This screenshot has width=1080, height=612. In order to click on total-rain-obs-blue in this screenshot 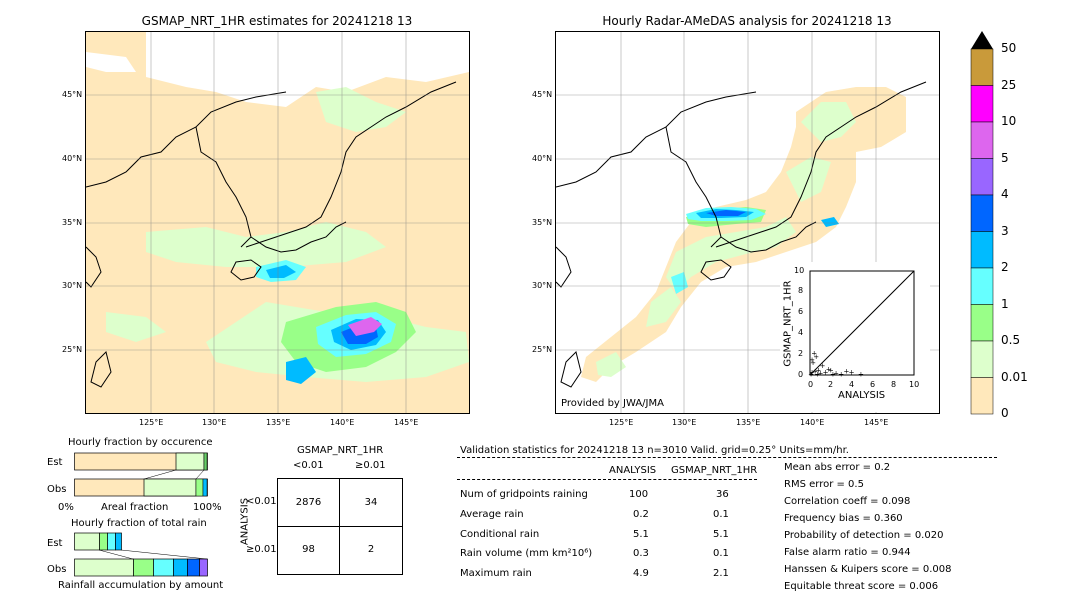, I will do `click(180, 567)`.